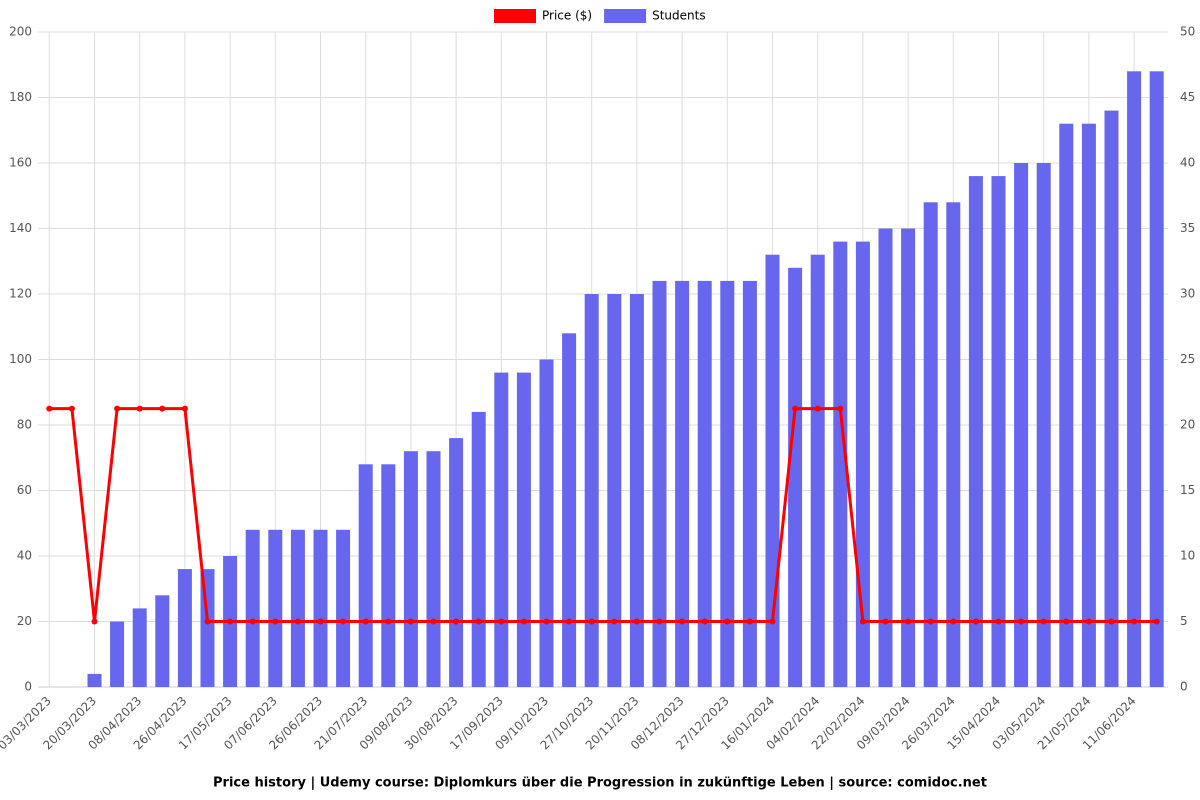 The width and height of the screenshot is (1200, 800). What do you see at coordinates (24, 425) in the screenshot?
I see `y-tick-label: 80` at bounding box center [24, 425].